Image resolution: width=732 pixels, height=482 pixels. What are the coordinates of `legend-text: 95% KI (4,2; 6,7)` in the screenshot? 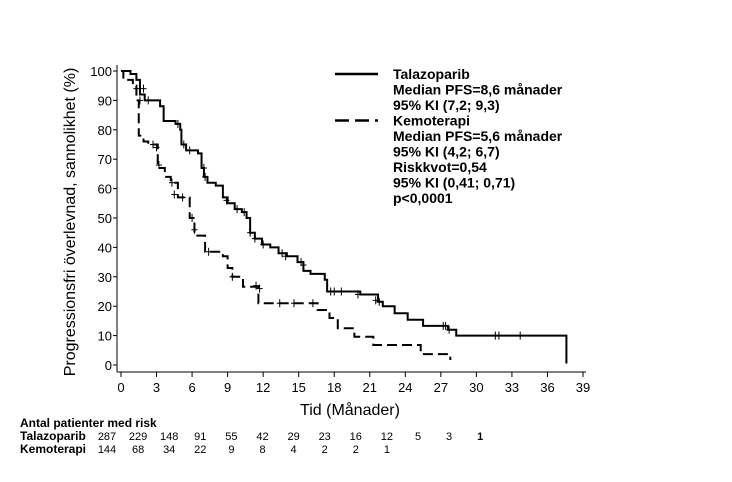 It's located at (446, 152).